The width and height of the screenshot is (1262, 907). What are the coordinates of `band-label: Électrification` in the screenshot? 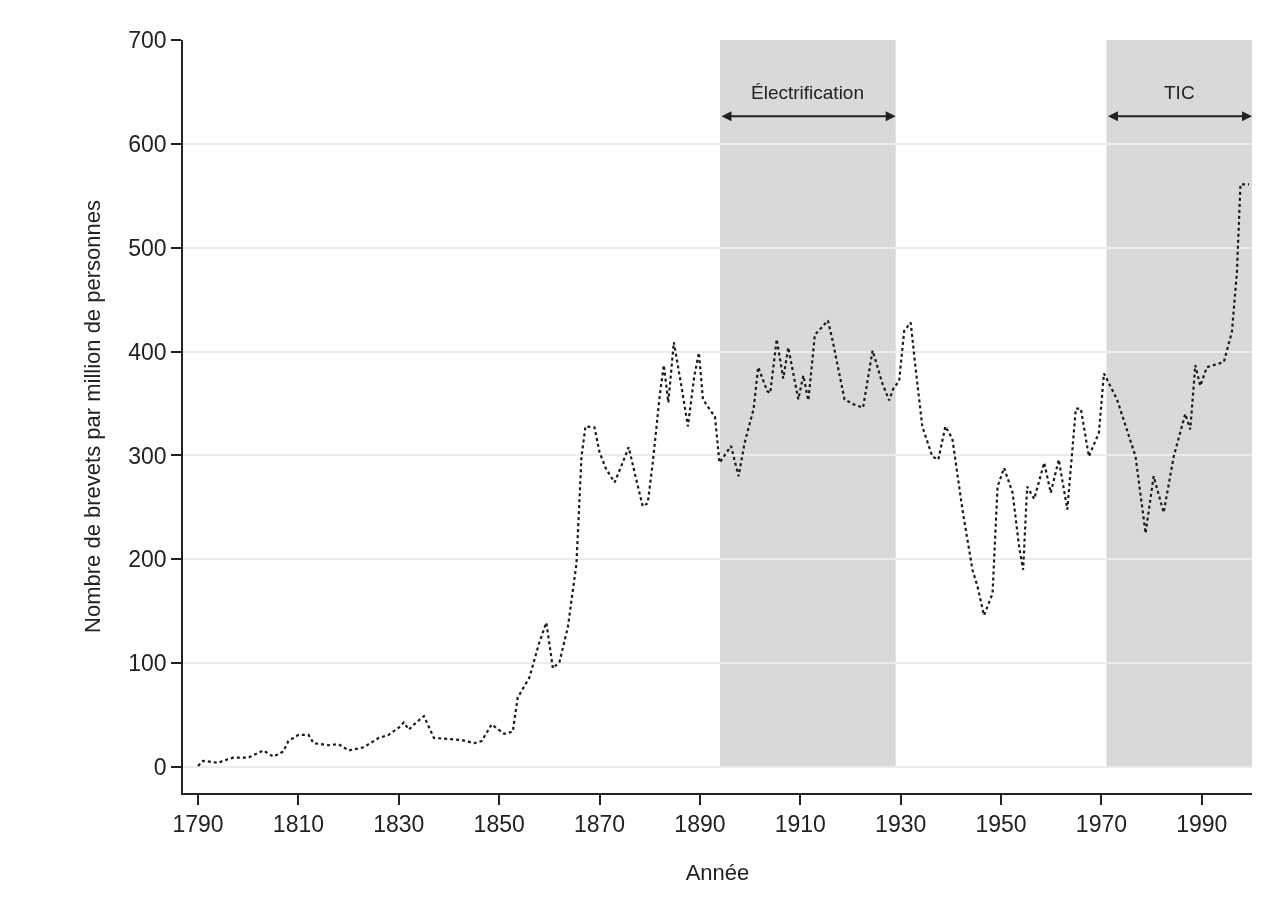 It's located at (807, 92).